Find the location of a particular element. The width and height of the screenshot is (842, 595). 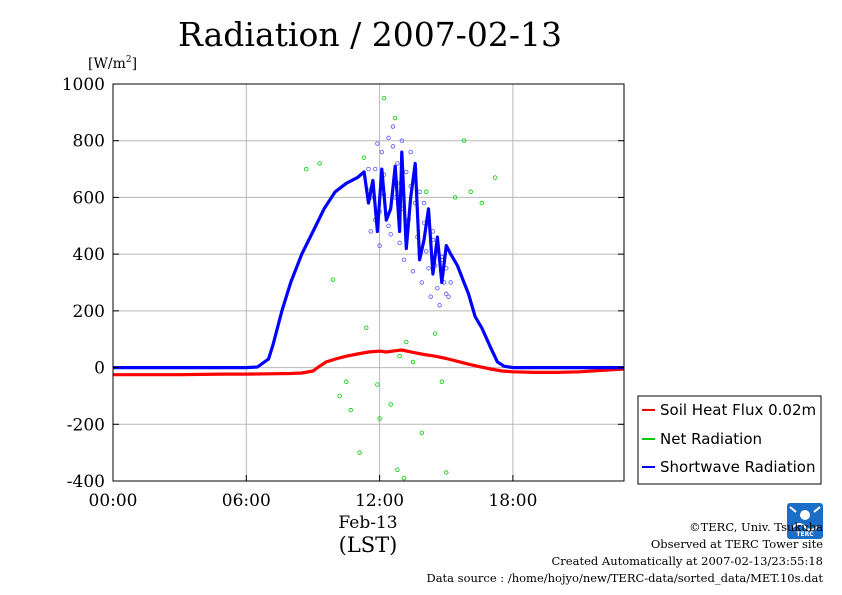

credit-copyright: ©TERC, Univ. Tsukuba is located at coordinates (756, 527).